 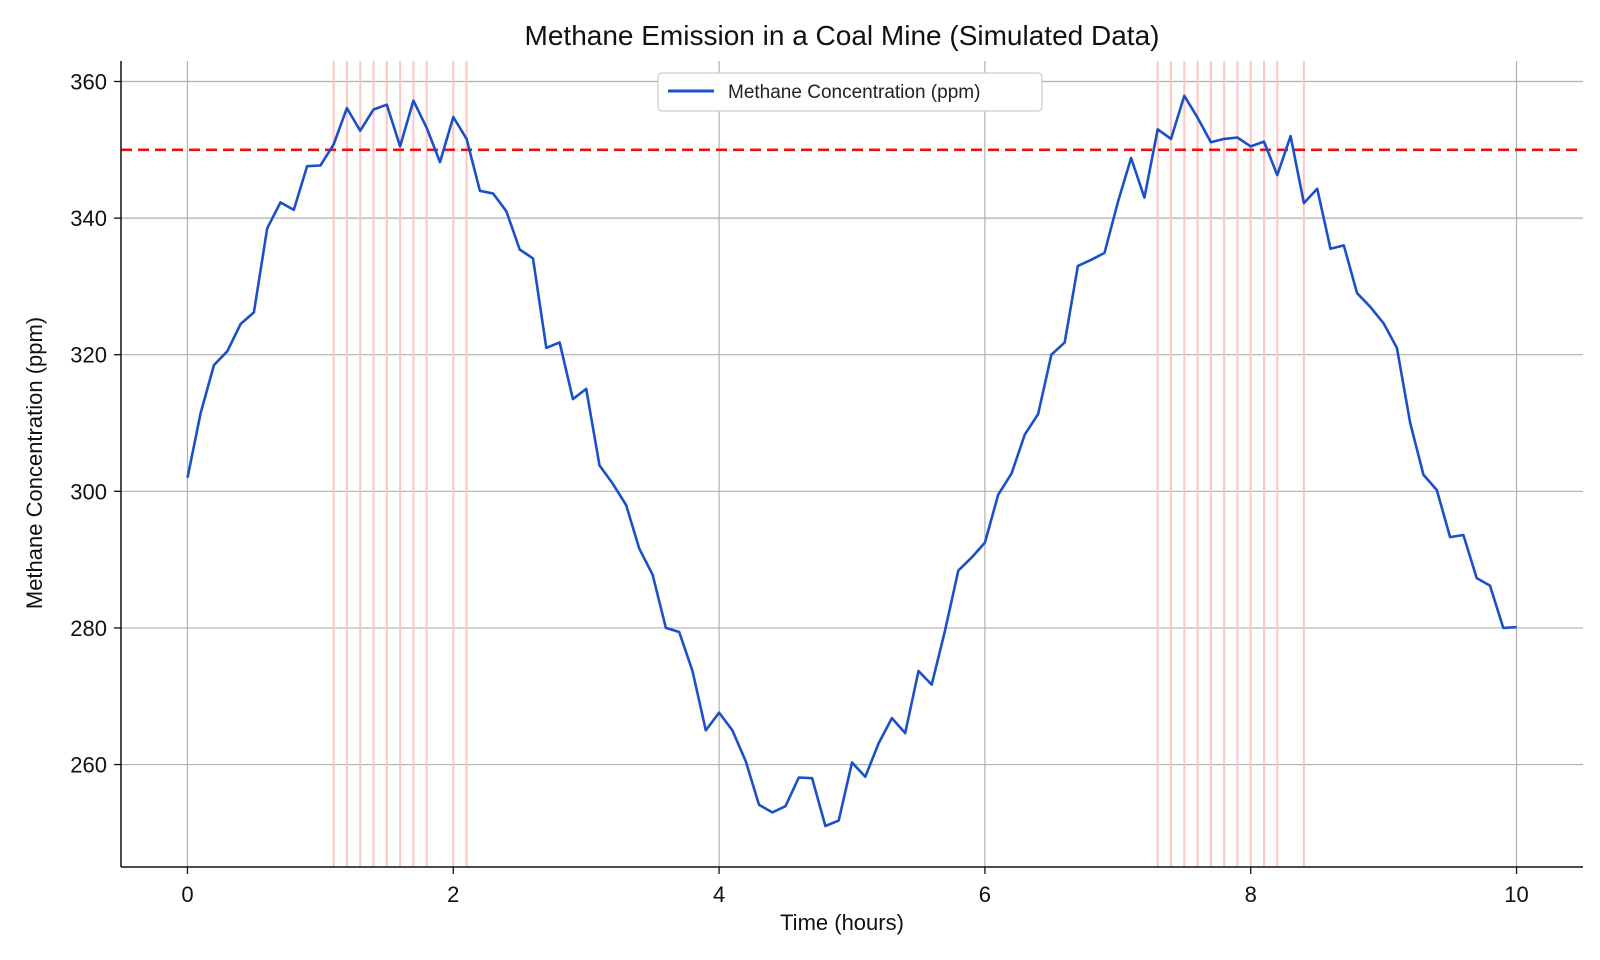 What do you see at coordinates (88, 218) in the screenshot?
I see `y-tick-label: 340` at bounding box center [88, 218].